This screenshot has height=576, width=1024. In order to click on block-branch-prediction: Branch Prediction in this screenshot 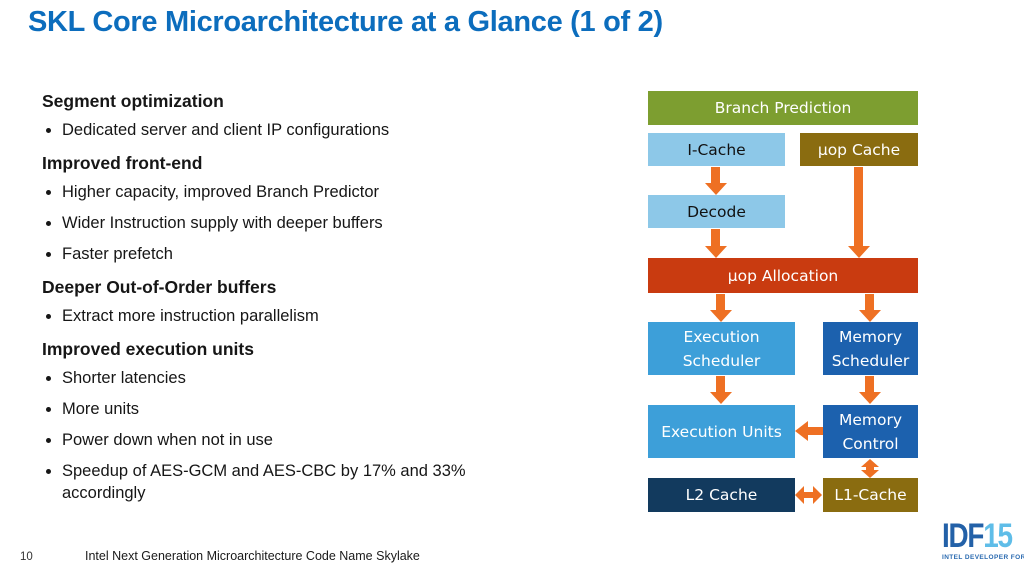, I will do `click(783, 108)`.